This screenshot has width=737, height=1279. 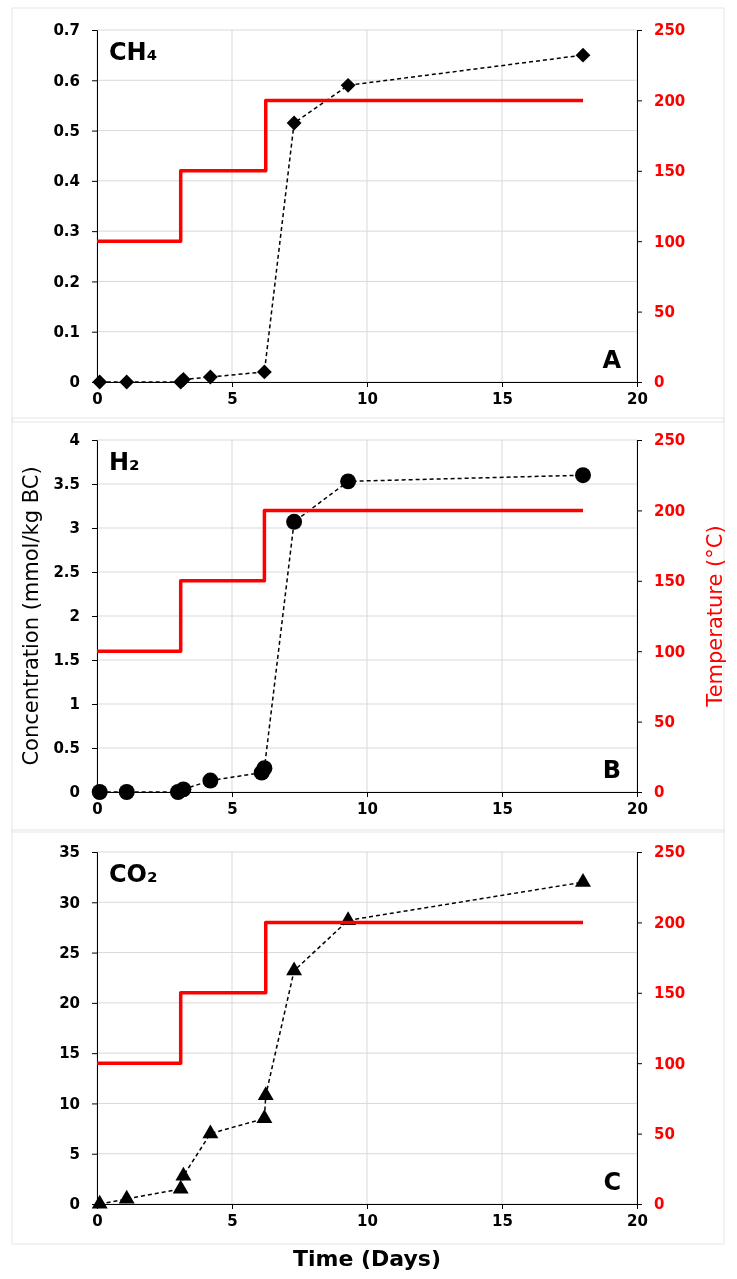 What do you see at coordinates (69, 852) in the screenshot?
I see `y-tick-label: 35` at bounding box center [69, 852].